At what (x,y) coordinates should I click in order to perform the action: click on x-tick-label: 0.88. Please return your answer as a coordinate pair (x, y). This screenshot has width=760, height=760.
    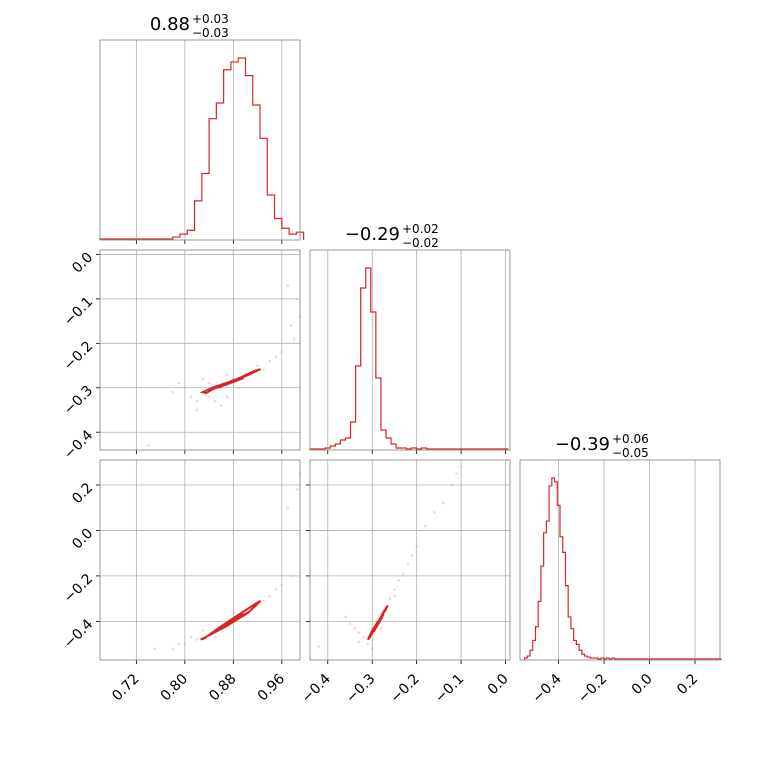
    Looking at the image, I should click on (222, 687).